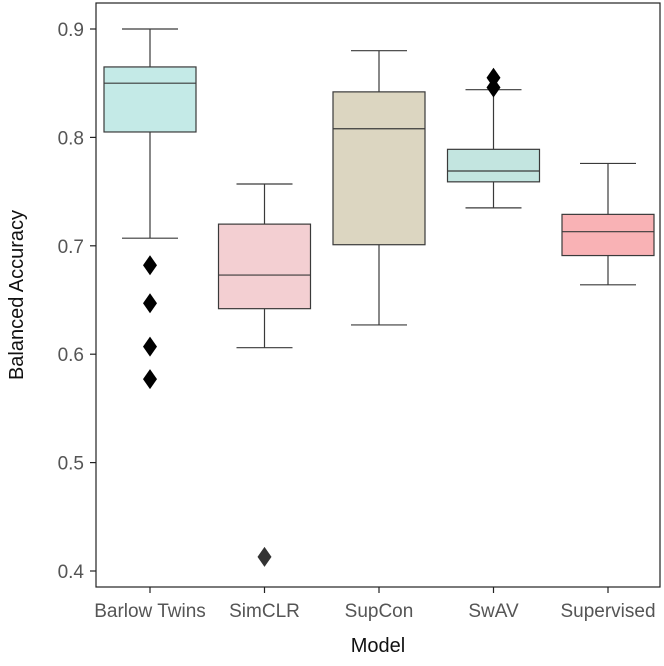 Image resolution: width=664 pixels, height=666 pixels. I want to click on box-group-barlow-twins, so click(150, 209).